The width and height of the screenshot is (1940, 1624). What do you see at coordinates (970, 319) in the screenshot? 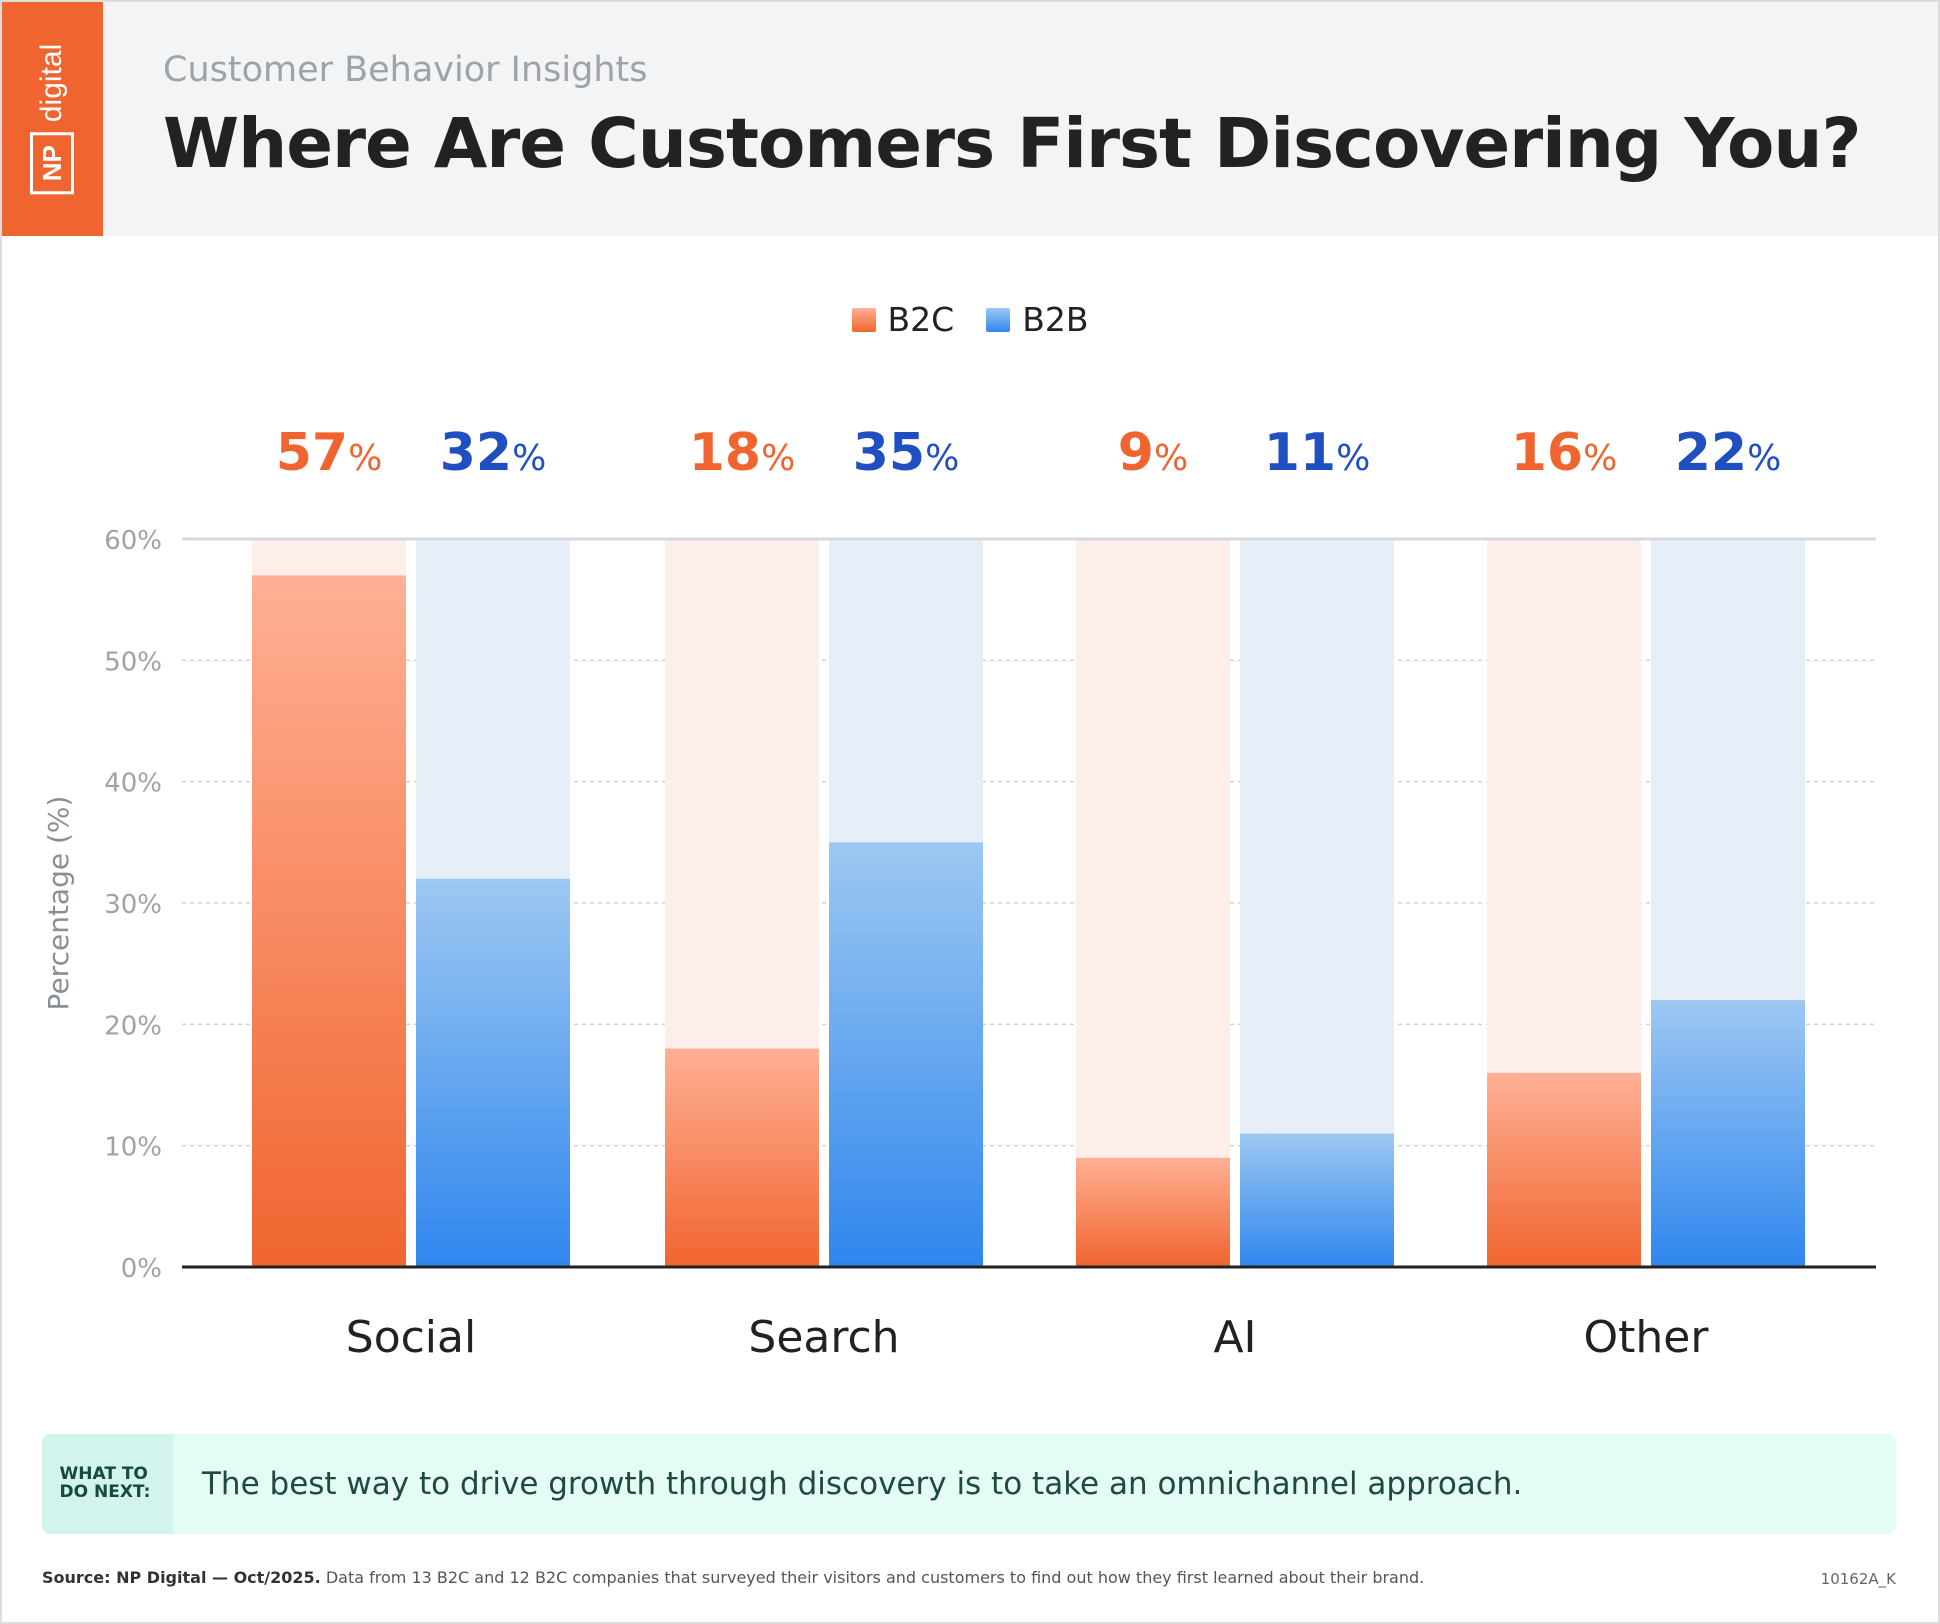
I see `chart-legend: B2C B2B` at bounding box center [970, 319].